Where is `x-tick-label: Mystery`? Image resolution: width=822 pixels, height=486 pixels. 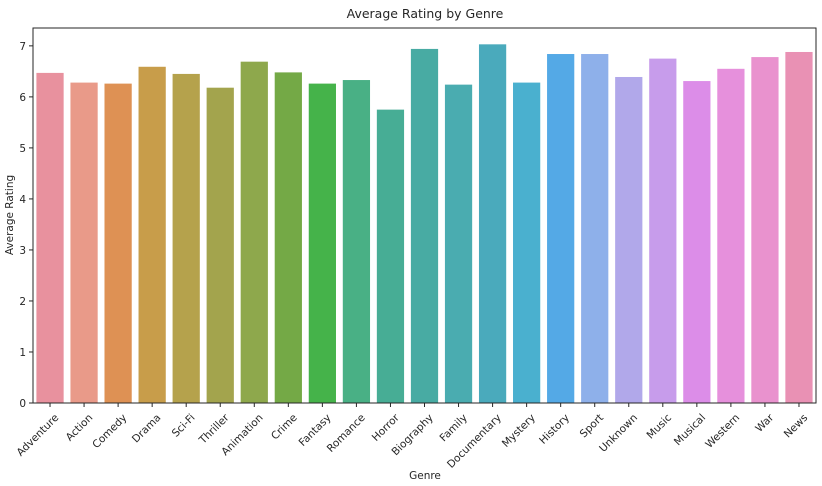 x-tick-label: Mystery is located at coordinates (519, 431).